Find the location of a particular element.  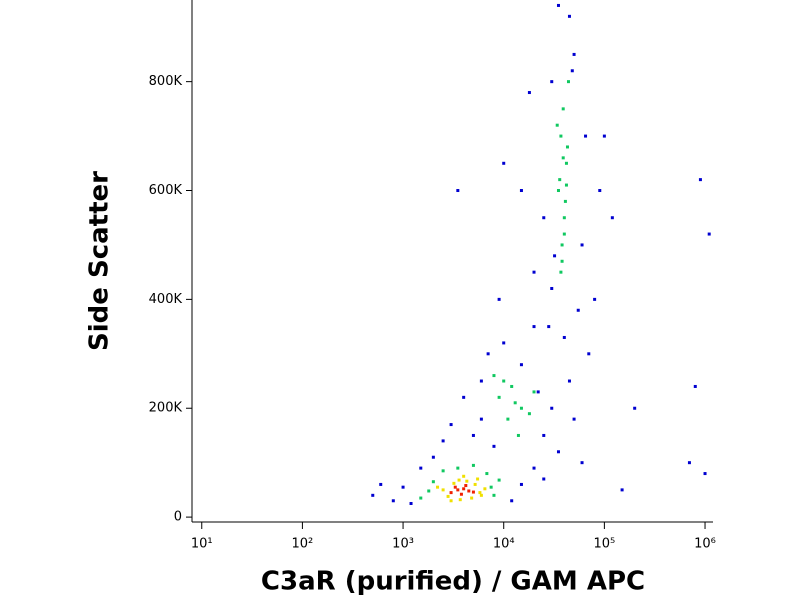

x-tick-label: 10³ is located at coordinates (403, 544).